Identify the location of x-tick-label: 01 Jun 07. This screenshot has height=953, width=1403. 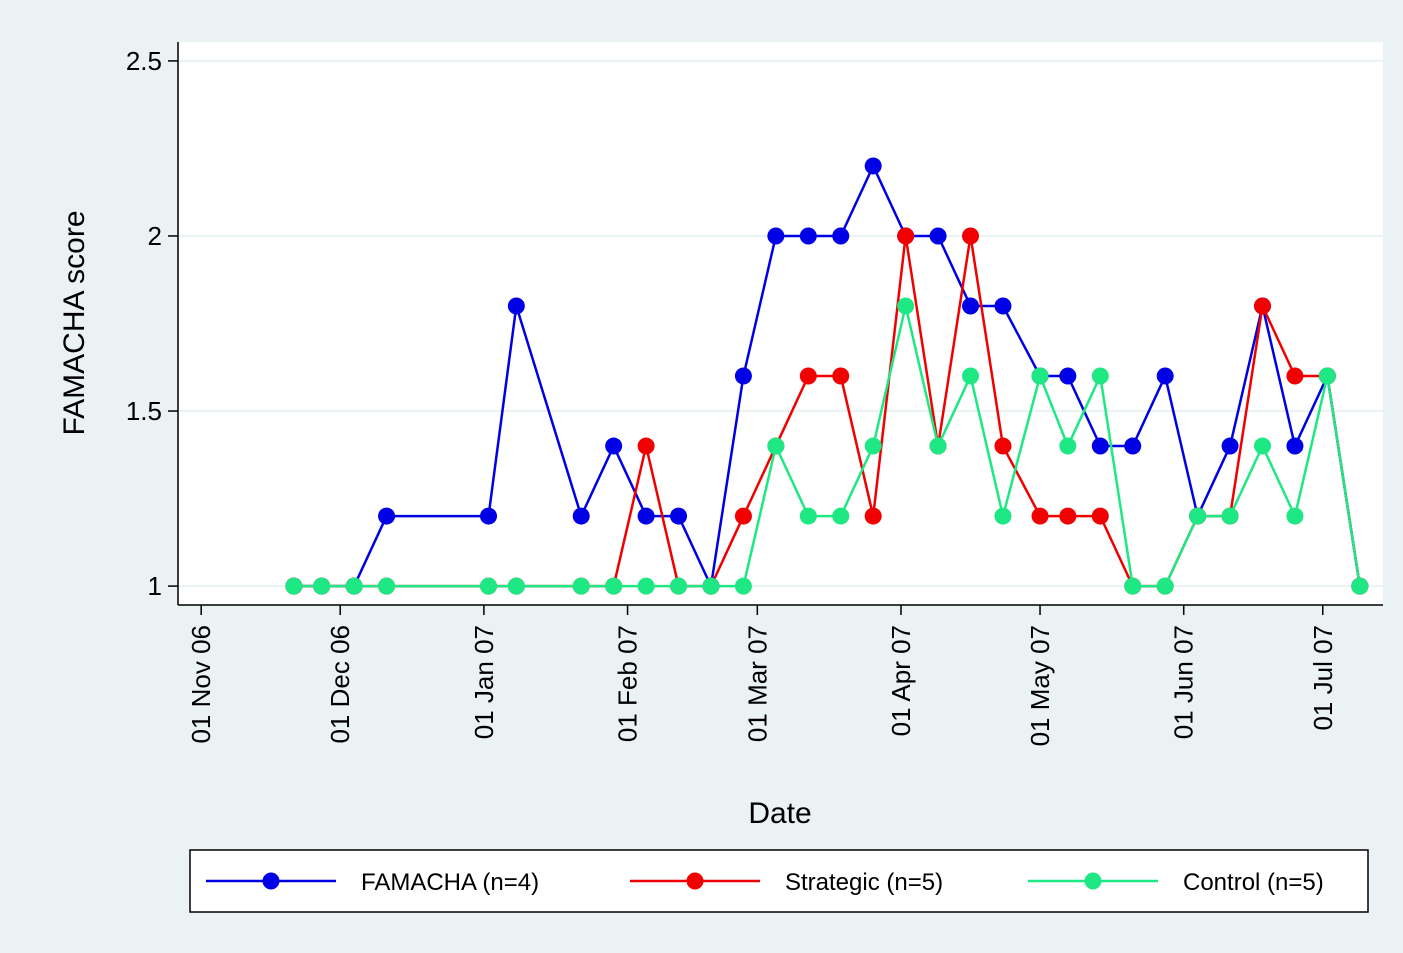
(1184, 682).